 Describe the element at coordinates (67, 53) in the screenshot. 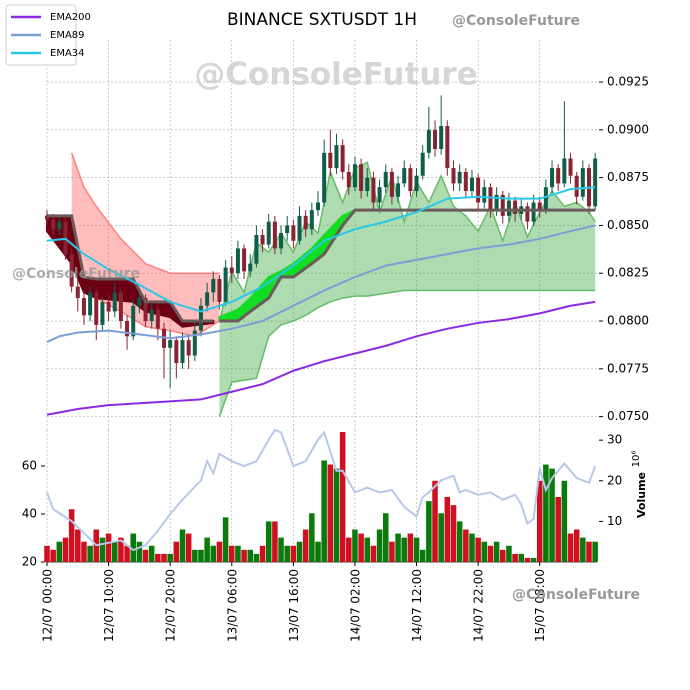

I see `legend-label: EMA34` at that location.